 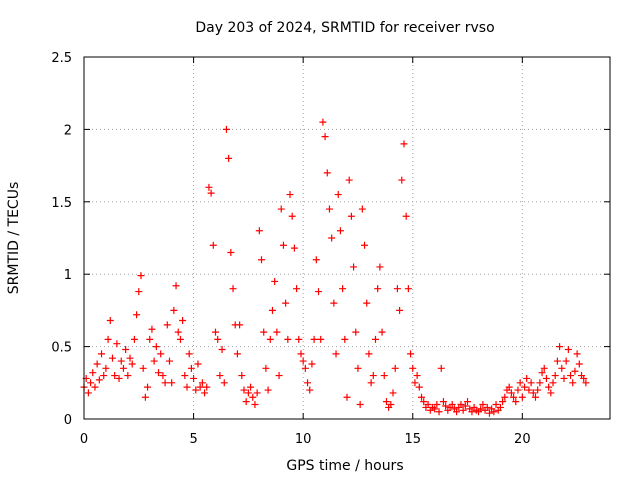 I want to click on x-axis-label: GPS time / hours, so click(x=344, y=466).